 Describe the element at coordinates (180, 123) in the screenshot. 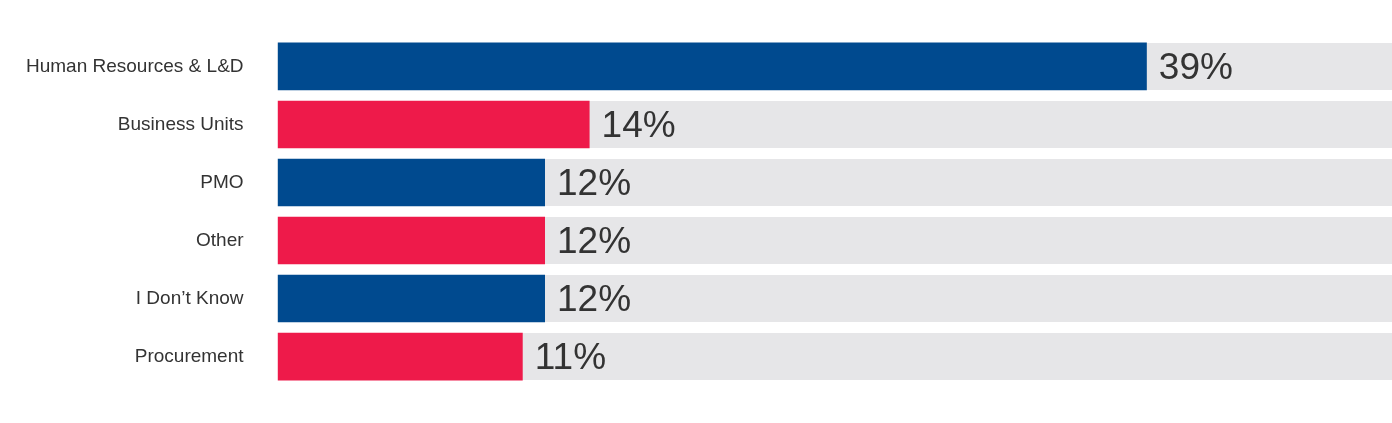

I see `y-tick-label: Business Units` at that location.